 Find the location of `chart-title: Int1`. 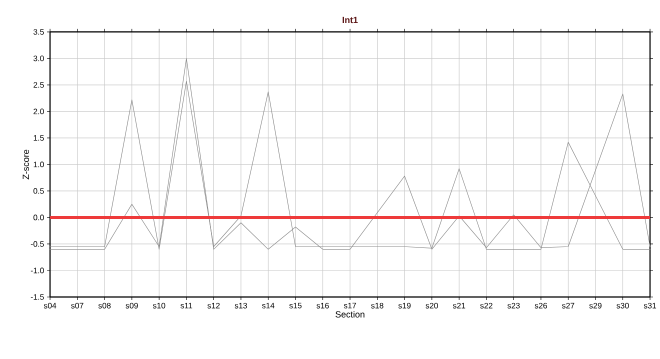

chart-title: Int1 is located at coordinates (350, 20).